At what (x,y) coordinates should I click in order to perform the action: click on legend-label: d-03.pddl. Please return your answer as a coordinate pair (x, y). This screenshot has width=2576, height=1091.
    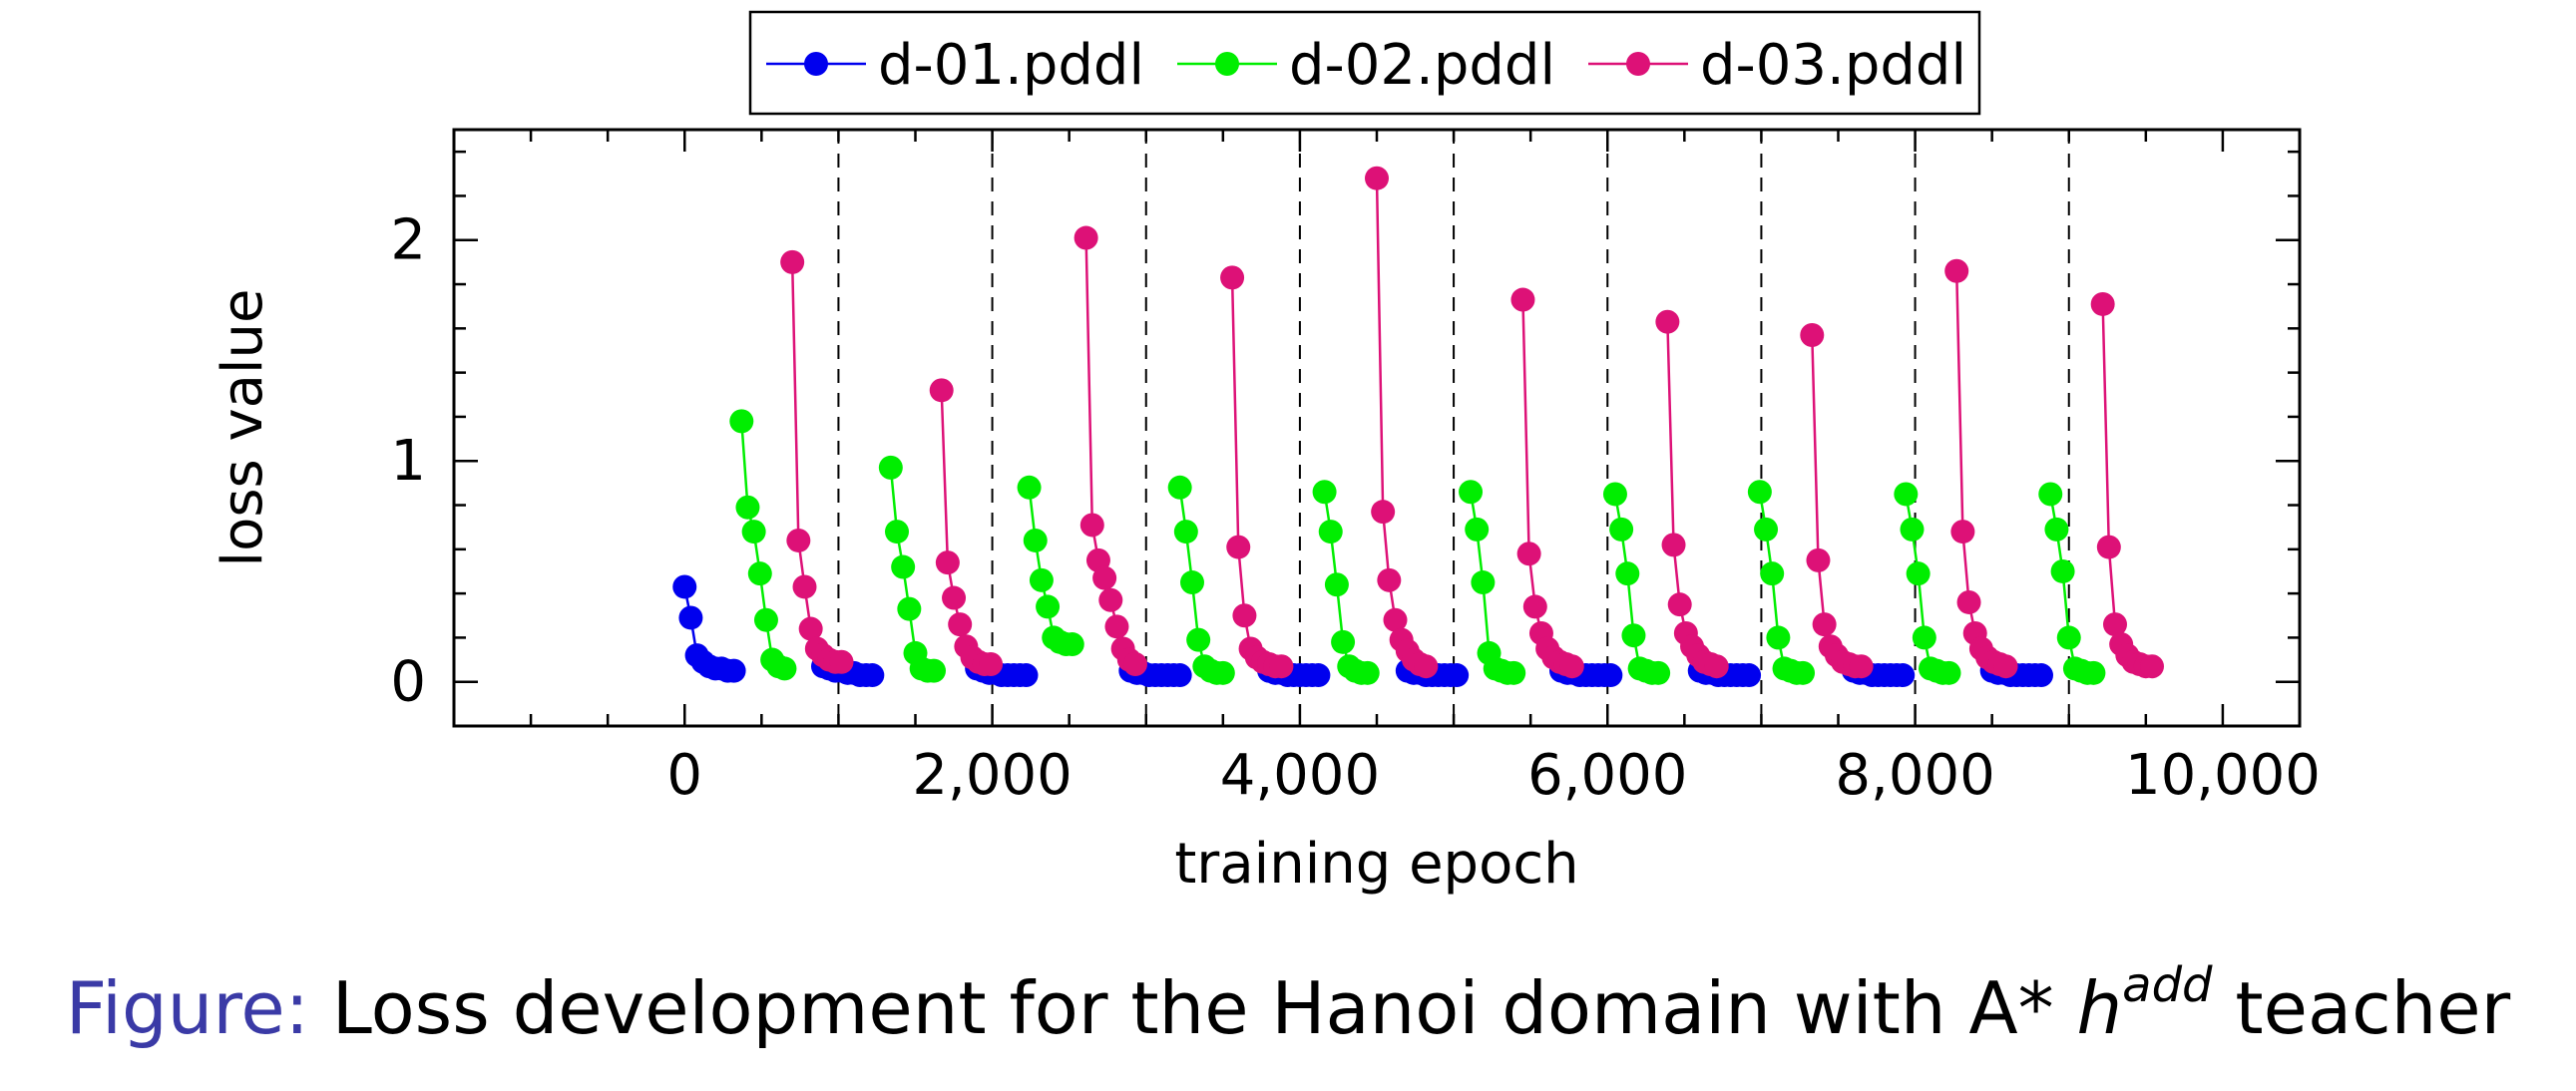
    Looking at the image, I should click on (1833, 65).